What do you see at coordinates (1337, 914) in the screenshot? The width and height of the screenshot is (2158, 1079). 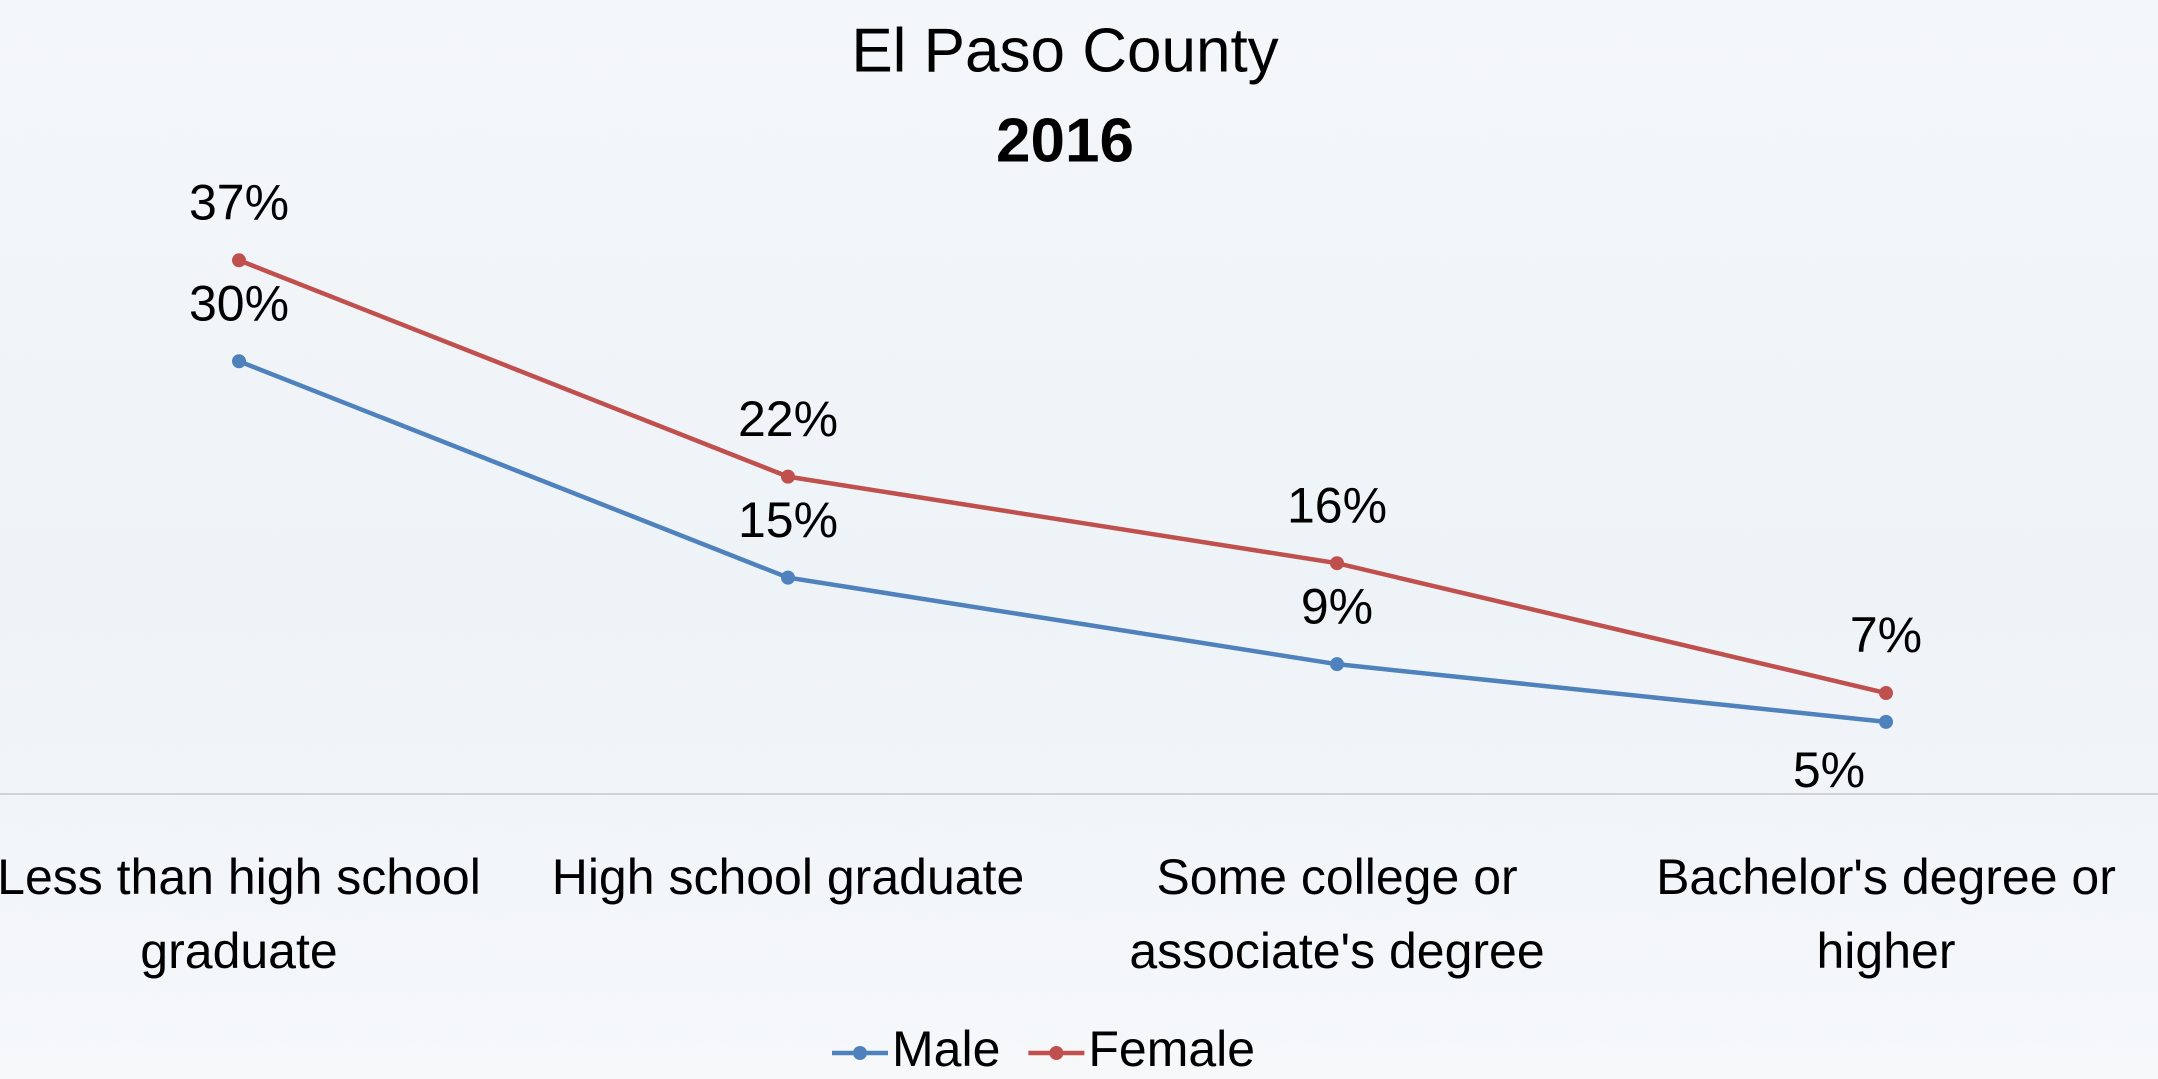 I see `x-tick-label: Some college or associate's degree` at bounding box center [1337, 914].